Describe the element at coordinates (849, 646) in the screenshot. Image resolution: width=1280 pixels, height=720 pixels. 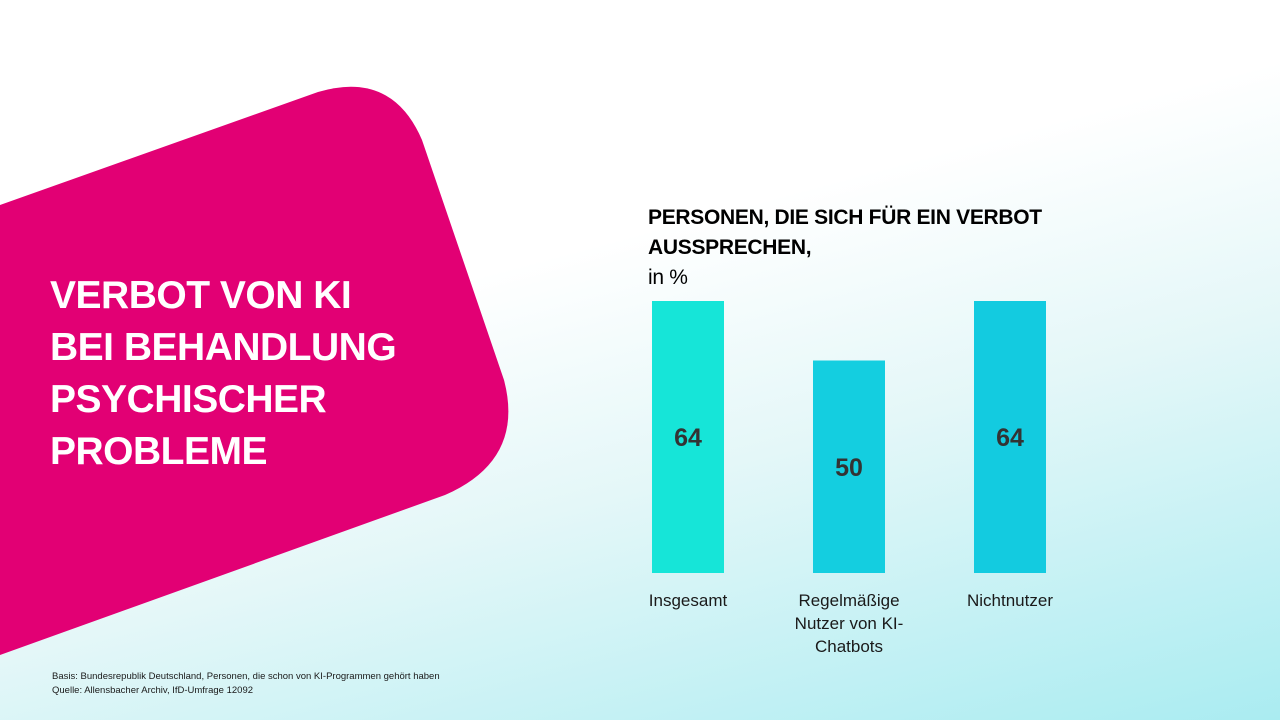
I see `category-label-line: Chatbots` at that location.